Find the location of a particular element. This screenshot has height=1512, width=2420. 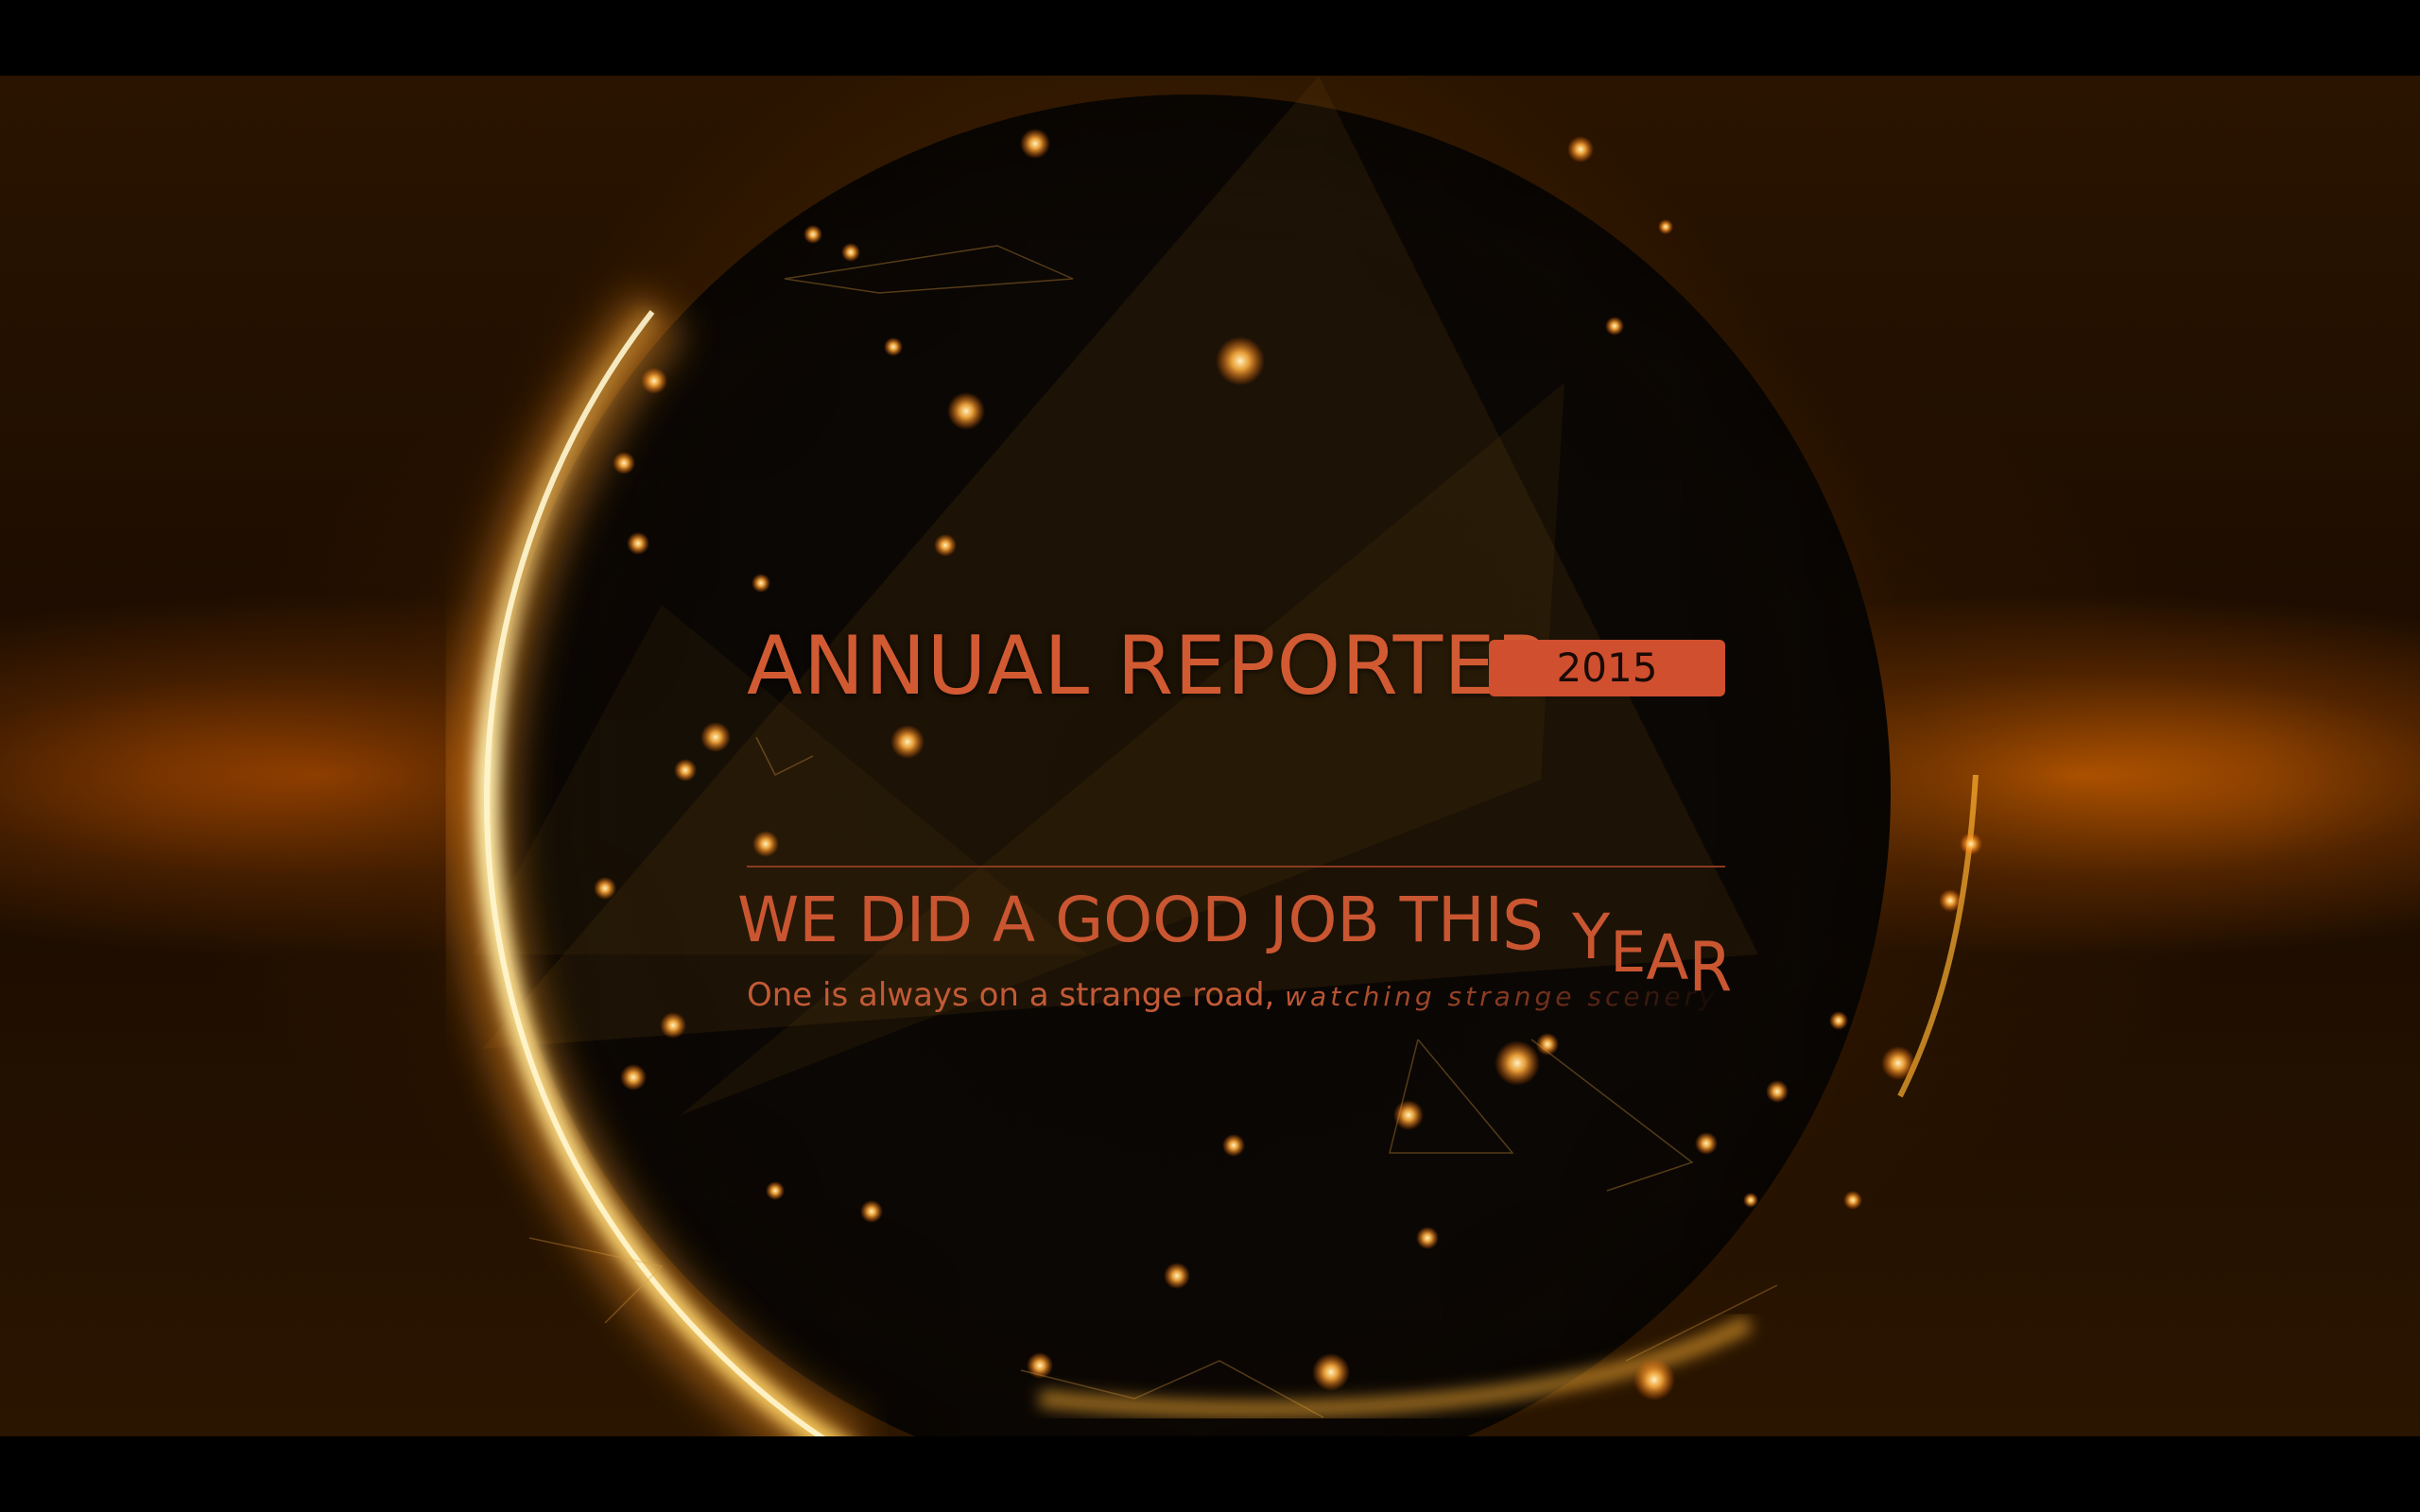

letterbox-bottom is located at coordinates (1210, 1474).